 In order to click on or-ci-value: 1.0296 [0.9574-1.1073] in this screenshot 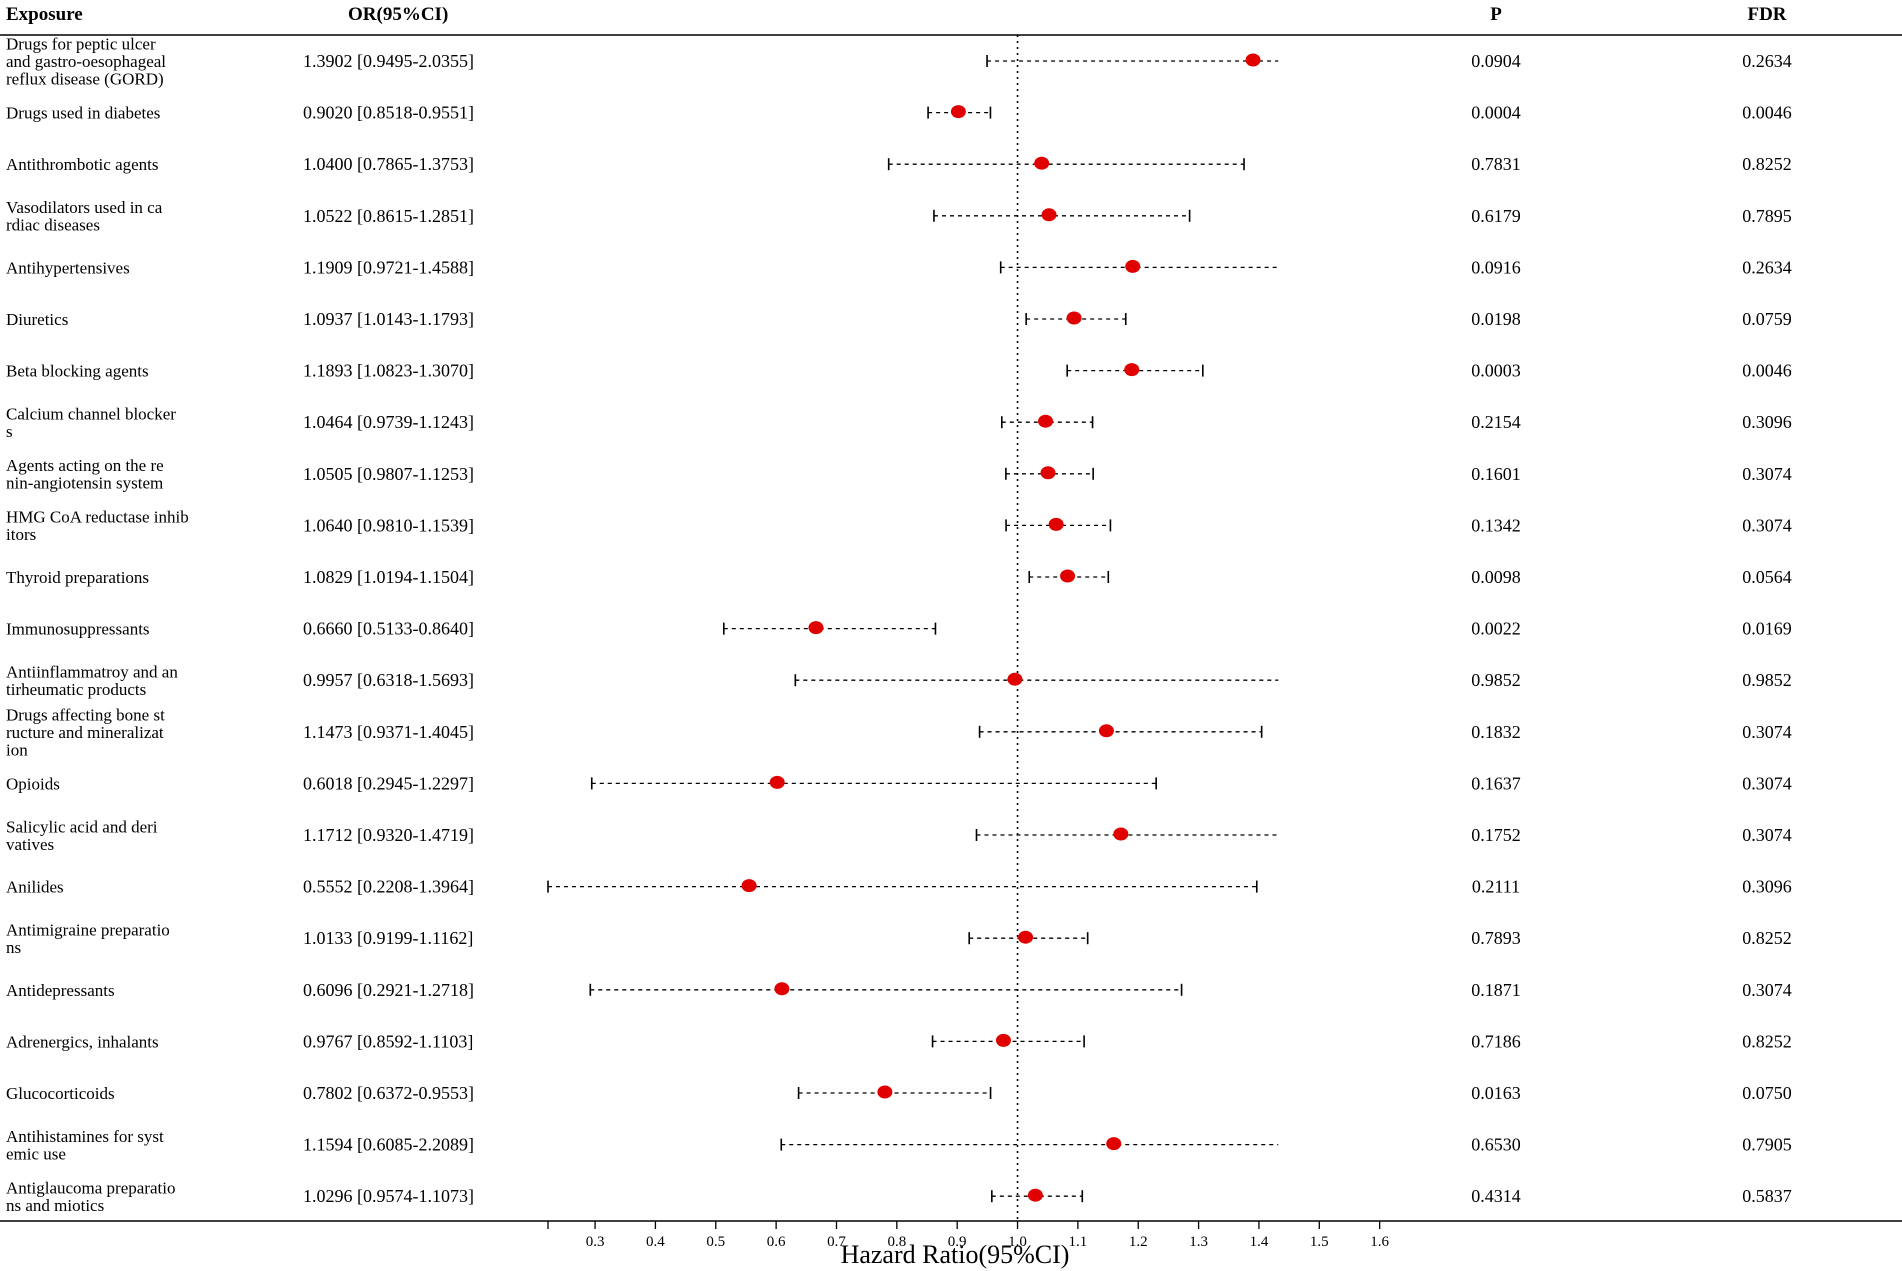, I will do `click(388, 1196)`.